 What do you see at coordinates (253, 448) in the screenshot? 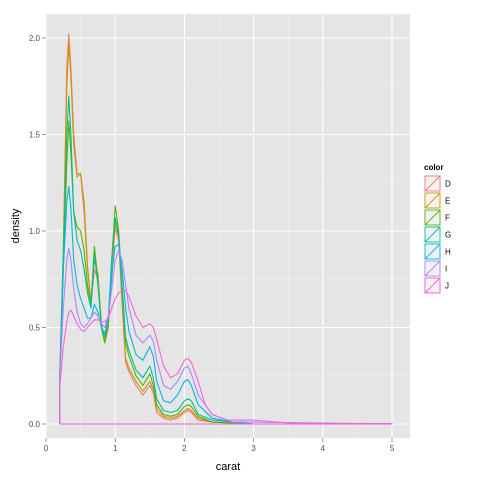
I see `x-tick-label: 3` at bounding box center [253, 448].